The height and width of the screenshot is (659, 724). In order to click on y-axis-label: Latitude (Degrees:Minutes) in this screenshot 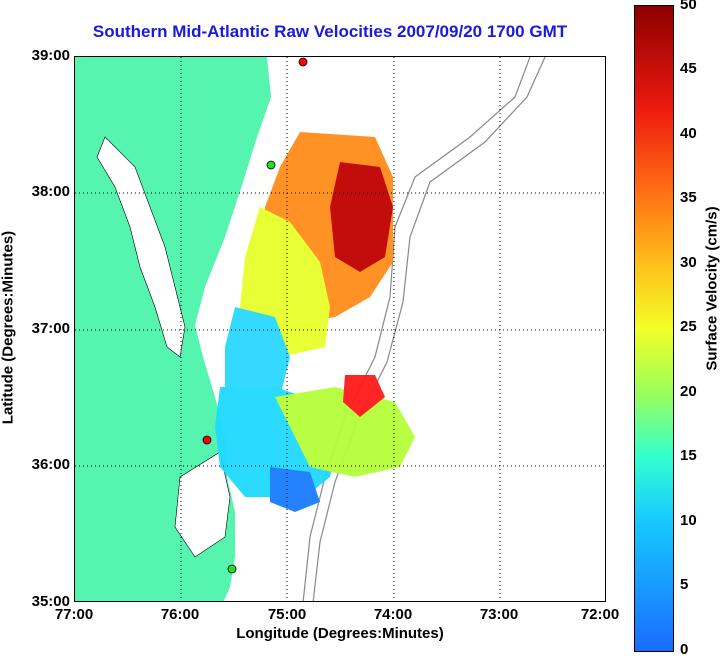, I will do `click(8, 327)`.